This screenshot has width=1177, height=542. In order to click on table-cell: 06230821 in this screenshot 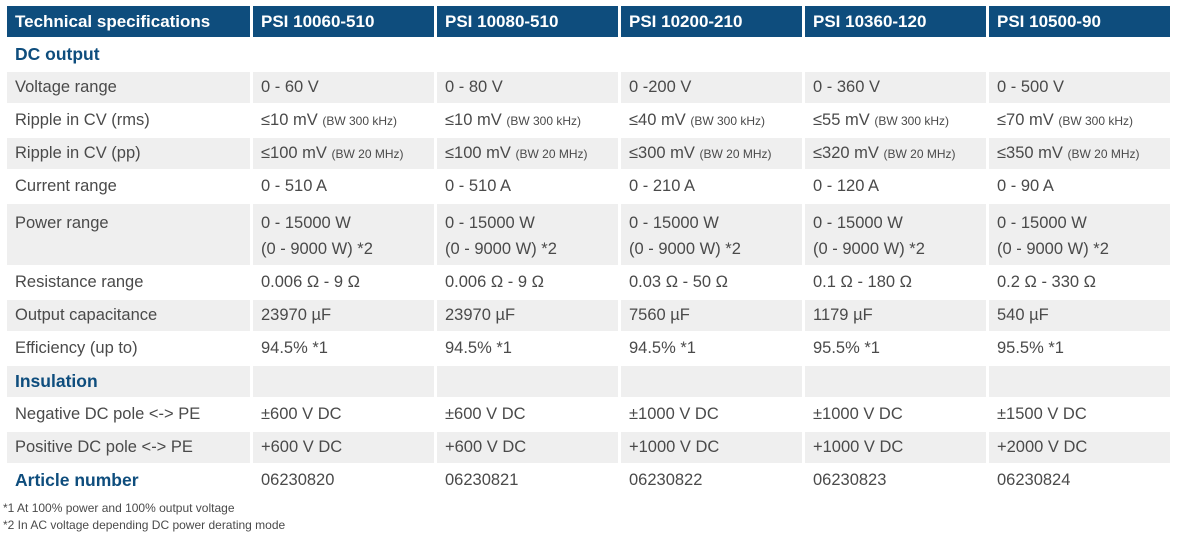, I will do `click(527, 480)`.